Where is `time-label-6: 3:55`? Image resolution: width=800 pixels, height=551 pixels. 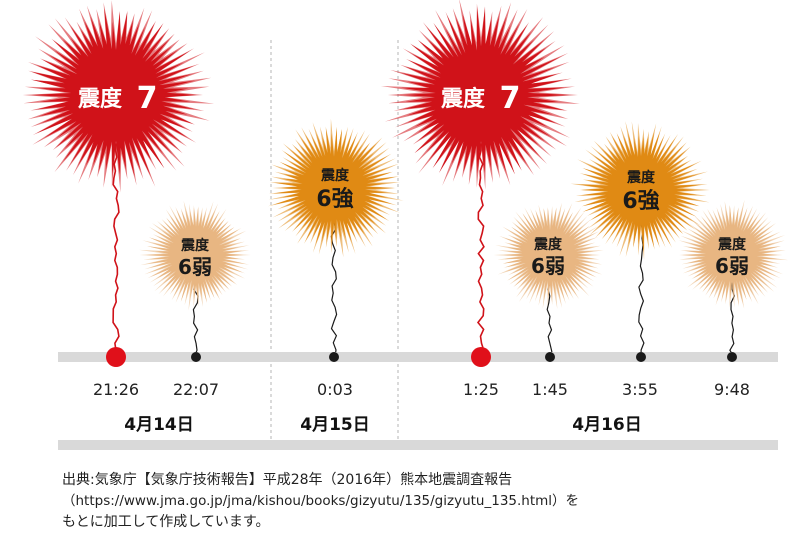 time-label-6: 3:55 is located at coordinates (640, 389).